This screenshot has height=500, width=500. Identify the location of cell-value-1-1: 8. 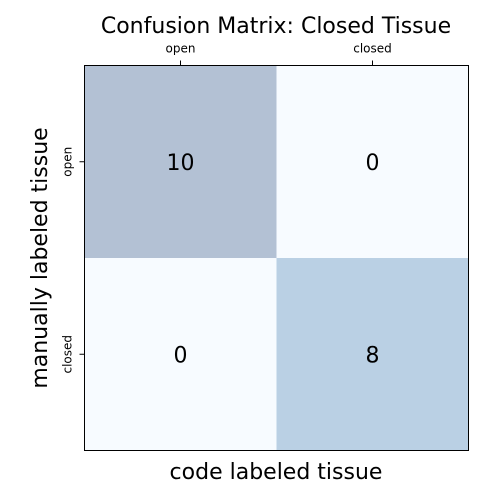
(373, 355).